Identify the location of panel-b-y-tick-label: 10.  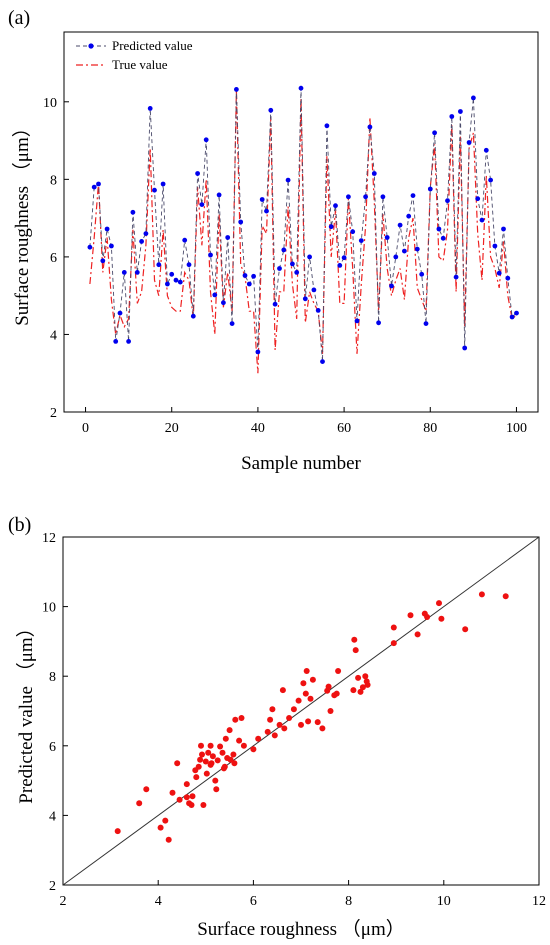
(49, 608).